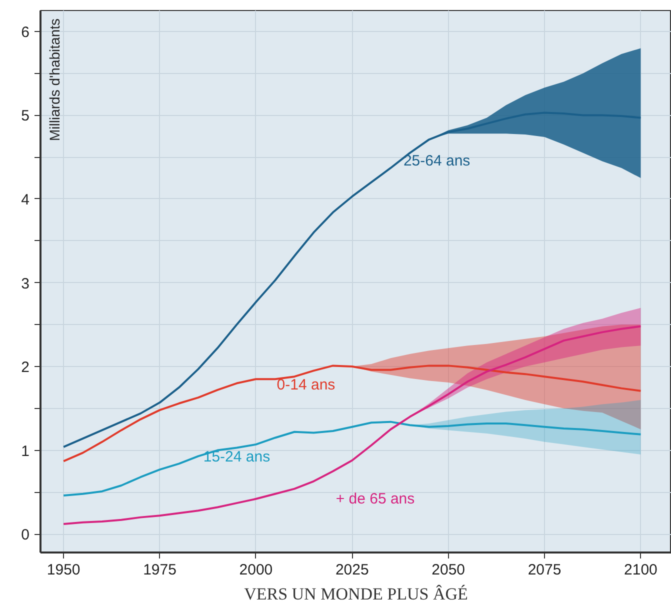 Image resolution: width=671 pixels, height=608 pixels. What do you see at coordinates (63, 570) in the screenshot?
I see `x-tick-label: 1950` at bounding box center [63, 570].